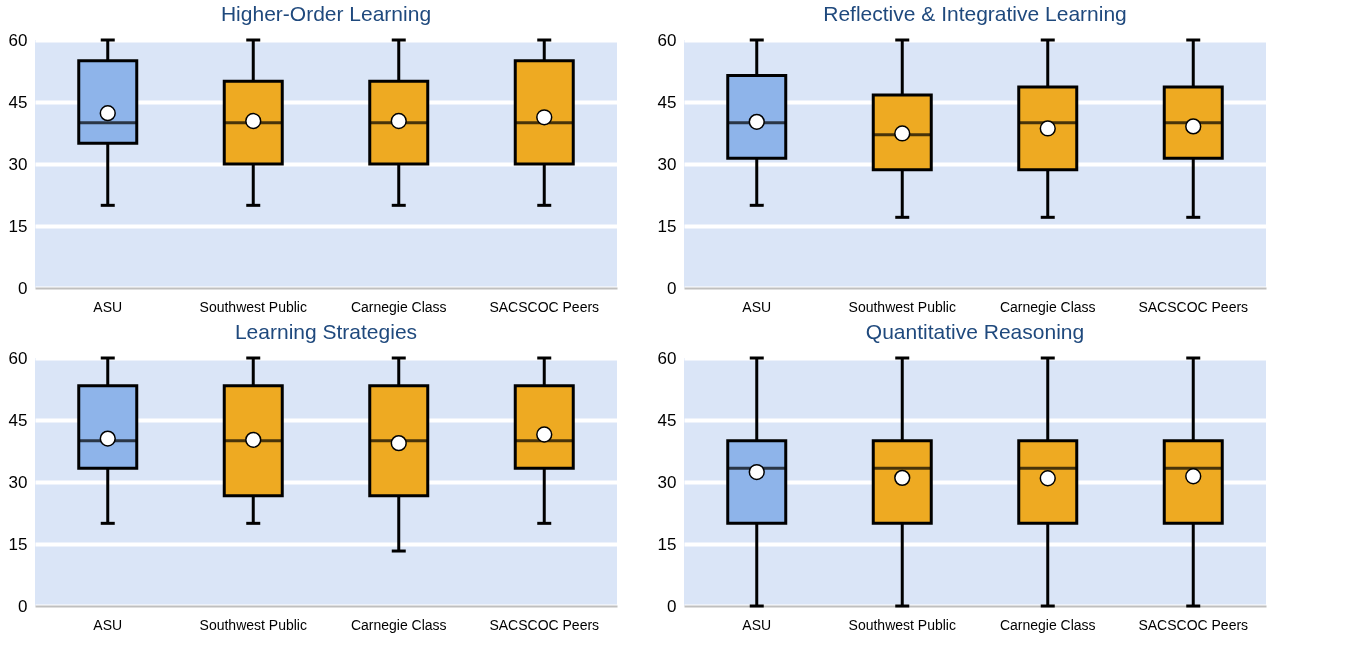  Describe the element at coordinates (326, 13) in the screenshot. I see `chart-title: Higher-Order Learning` at that location.